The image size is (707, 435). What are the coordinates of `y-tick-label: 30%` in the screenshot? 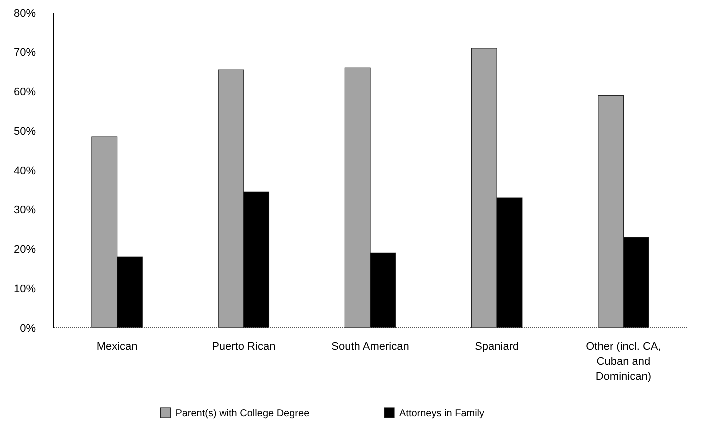 It's located at (25, 210).